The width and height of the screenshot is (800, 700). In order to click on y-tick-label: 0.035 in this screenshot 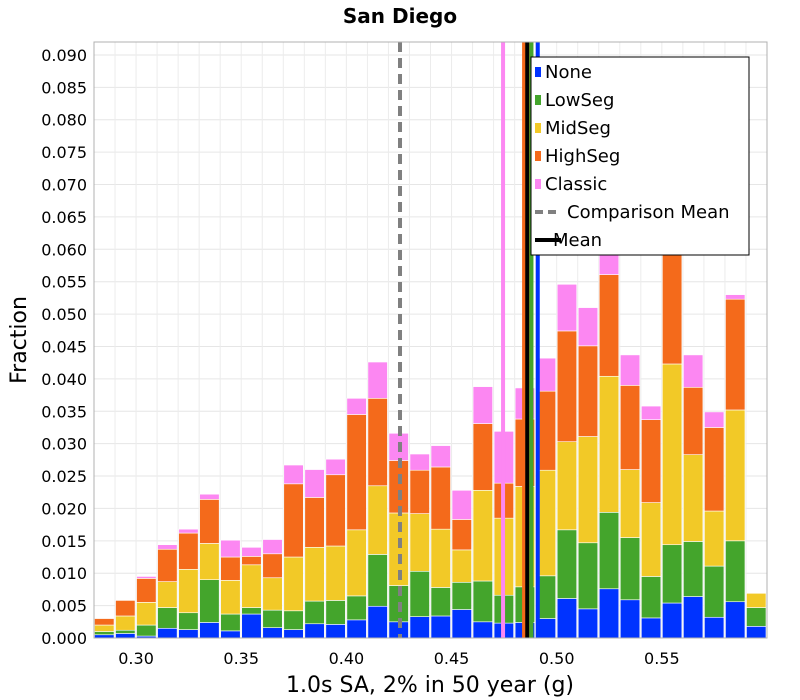, I will do `click(64, 411)`.